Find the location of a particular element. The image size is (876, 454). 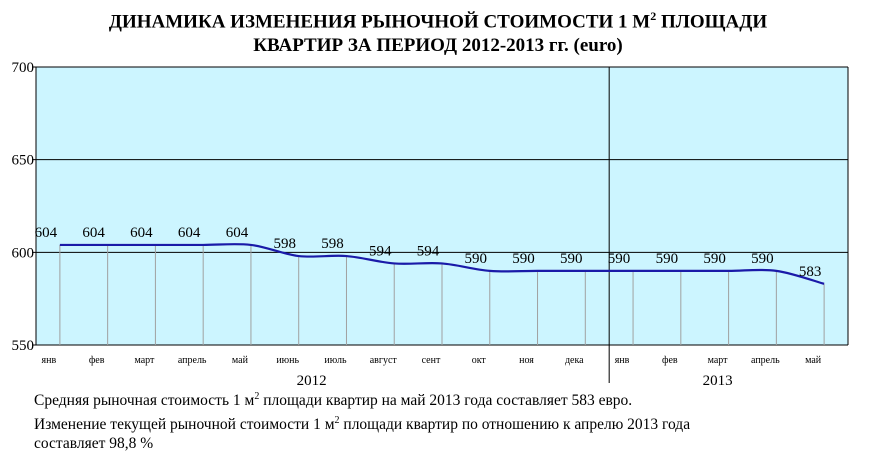

y-tick-label: 700 is located at coordinates (23, 68).